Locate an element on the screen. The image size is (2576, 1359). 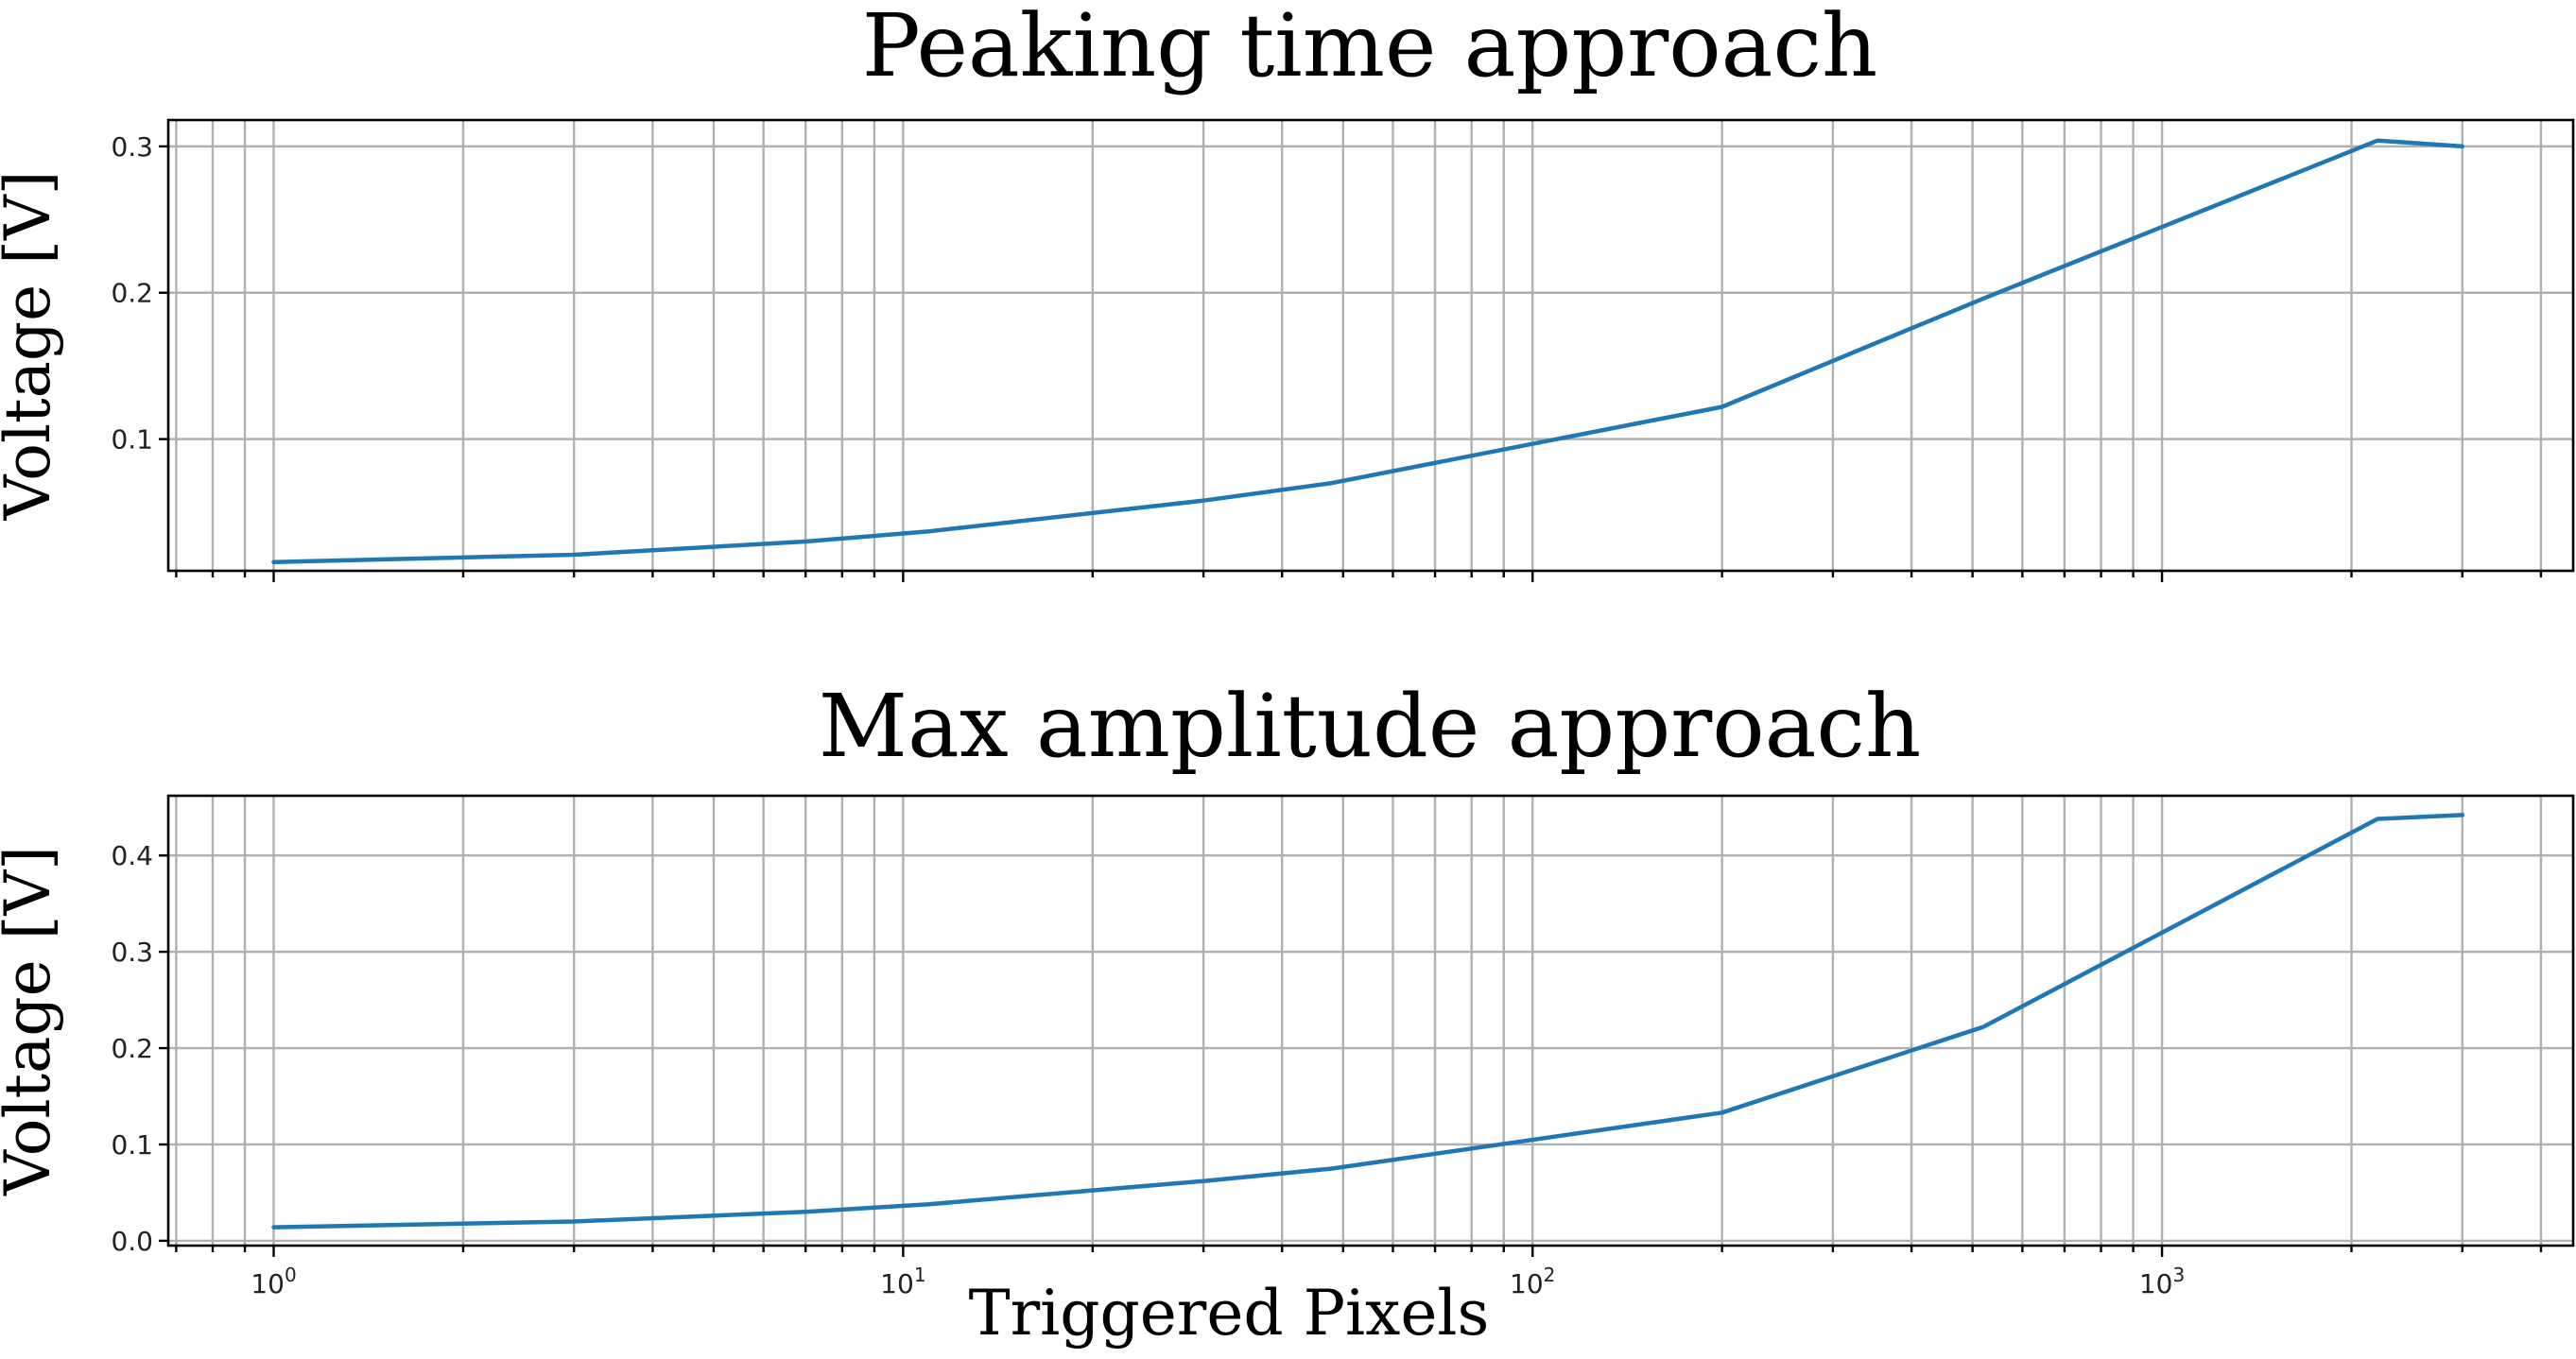
y-tick-label: 0.4 is located at coordinates (132, 855).